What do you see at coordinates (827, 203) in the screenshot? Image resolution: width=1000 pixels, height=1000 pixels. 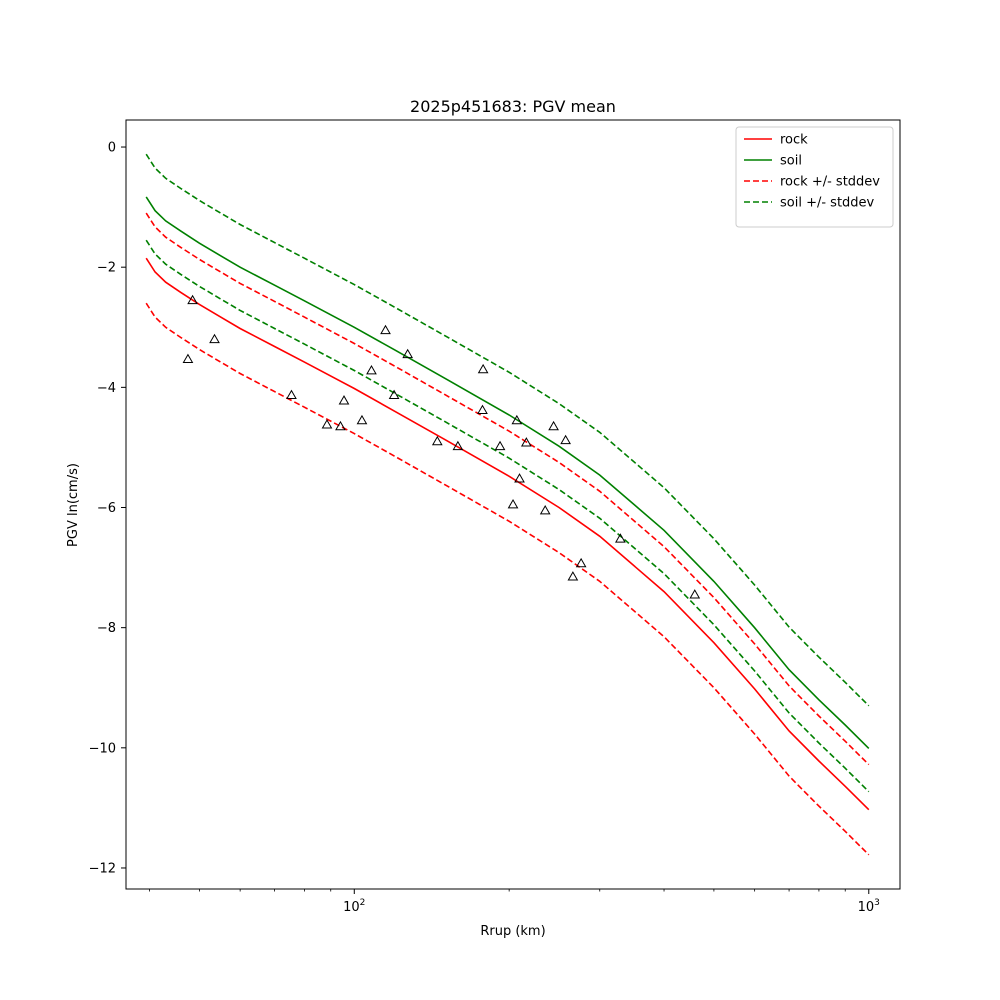 I see `legend-label-3: soil +/- stddev` at bounding box center [827, 203].